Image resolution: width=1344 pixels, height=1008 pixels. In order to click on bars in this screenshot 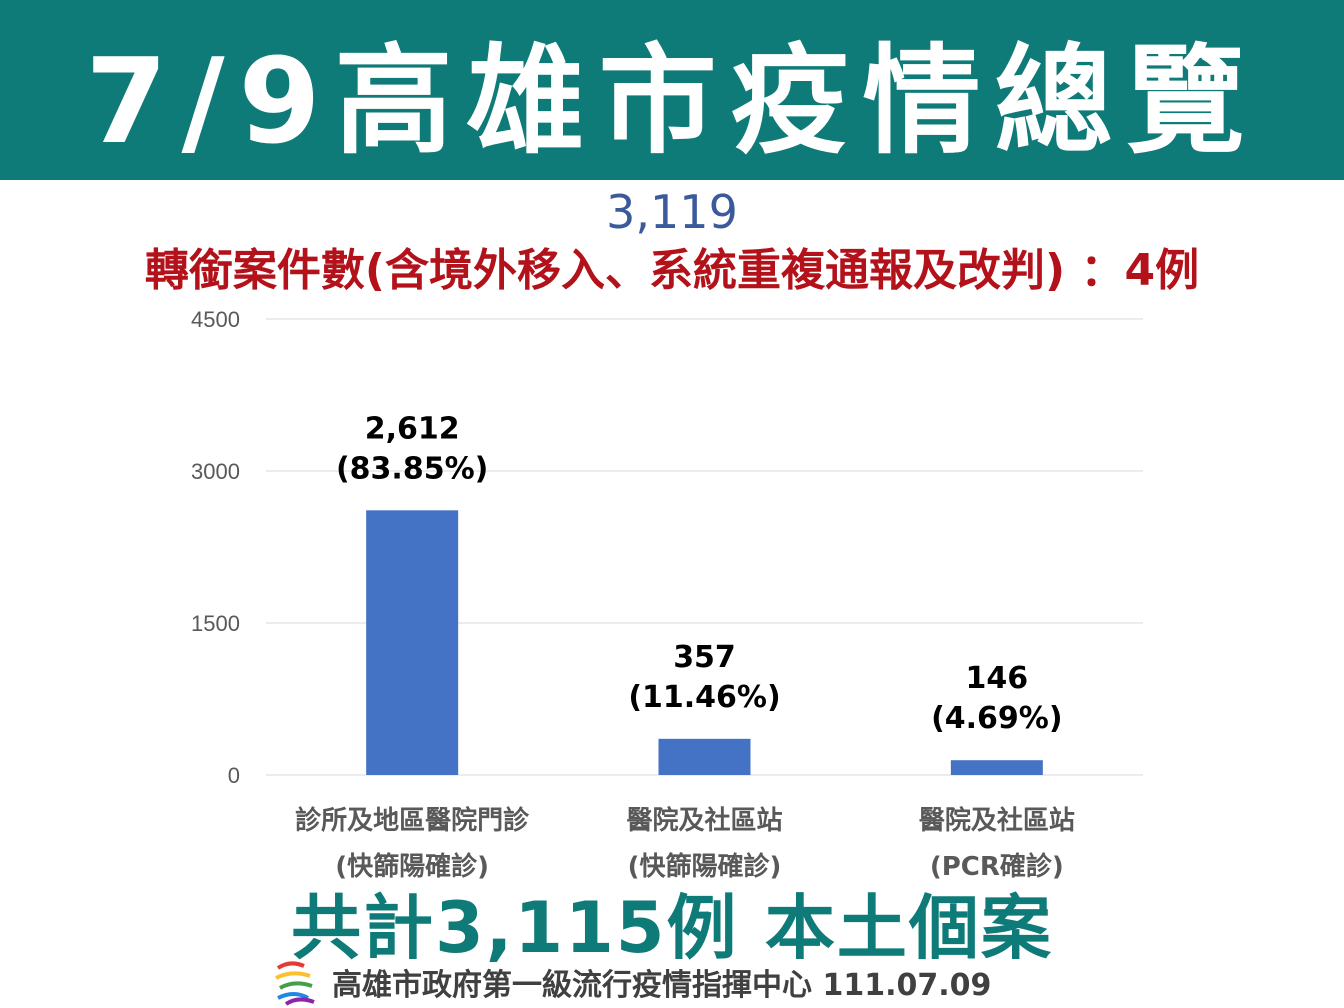, I will do `click(704, 642)`.